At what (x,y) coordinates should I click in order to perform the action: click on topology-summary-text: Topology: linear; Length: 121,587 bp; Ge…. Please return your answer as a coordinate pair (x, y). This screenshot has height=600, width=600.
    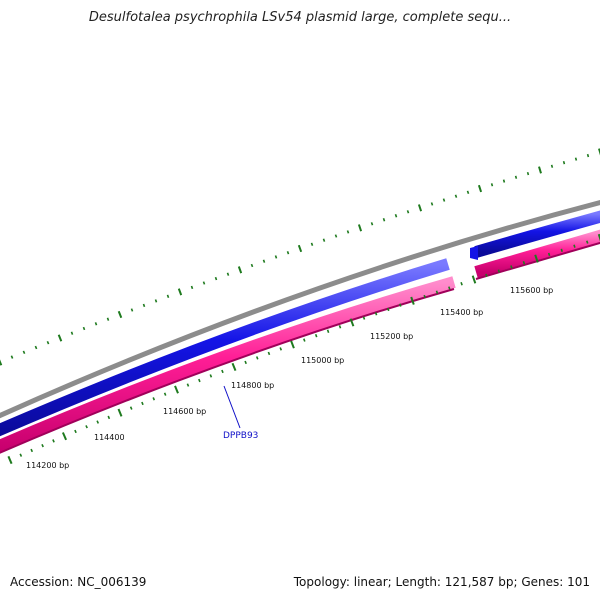
    Looking at the image, I should click on (441, 582).